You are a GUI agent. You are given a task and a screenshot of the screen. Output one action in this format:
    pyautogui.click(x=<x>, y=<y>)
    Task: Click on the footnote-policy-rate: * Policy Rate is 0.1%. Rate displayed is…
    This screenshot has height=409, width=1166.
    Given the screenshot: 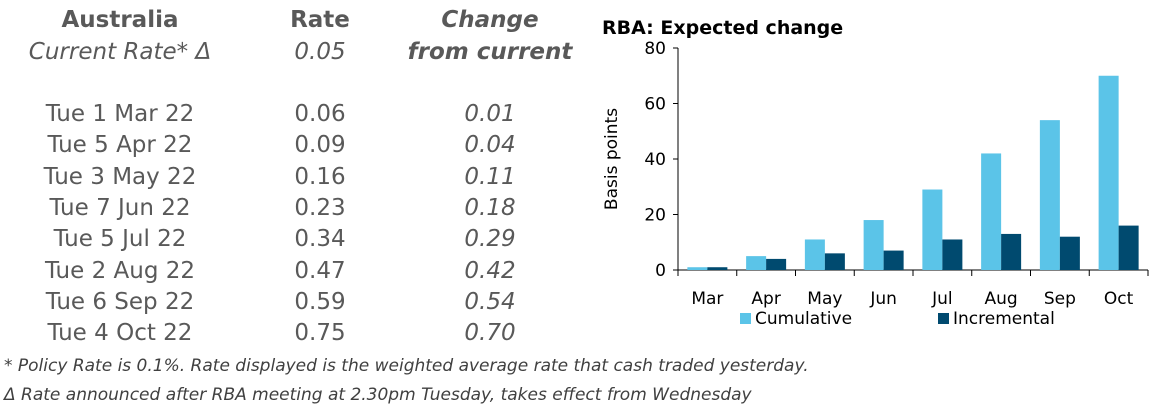 What is the action you would take?
    pyautogui.click(x=406, y=366)
    